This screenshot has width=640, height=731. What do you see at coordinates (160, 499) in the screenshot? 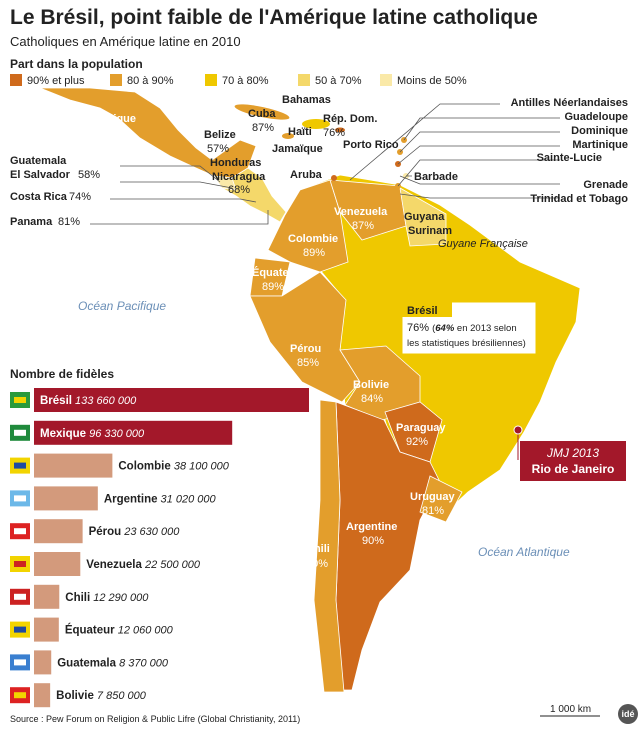
I see `bar-label: Argentine 31 020 000` at bounding box center [160, 499].